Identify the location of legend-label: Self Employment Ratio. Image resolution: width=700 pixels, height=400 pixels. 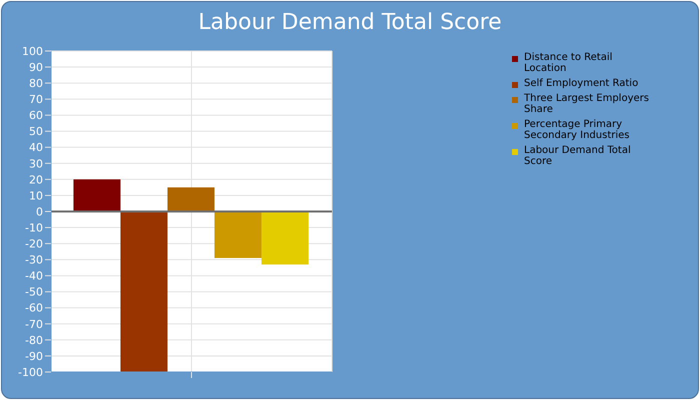
(582, 83).